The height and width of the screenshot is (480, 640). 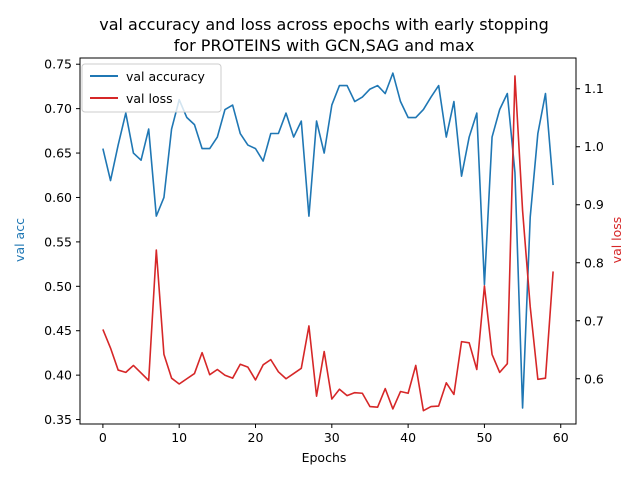 What do you see at coordinates (58, 197) in the screenshot?
I see `y-left-tick-label: 0.60` at bounding box center [58, 197].